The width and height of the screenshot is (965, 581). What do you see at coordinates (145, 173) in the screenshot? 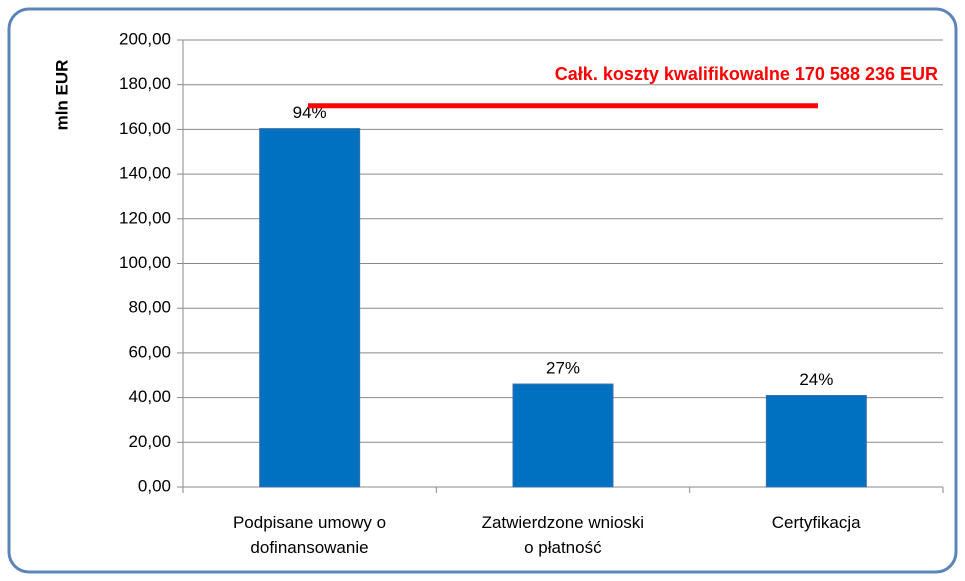
I see `y-tick-label: 140,00` at bounding box center [145, 173].